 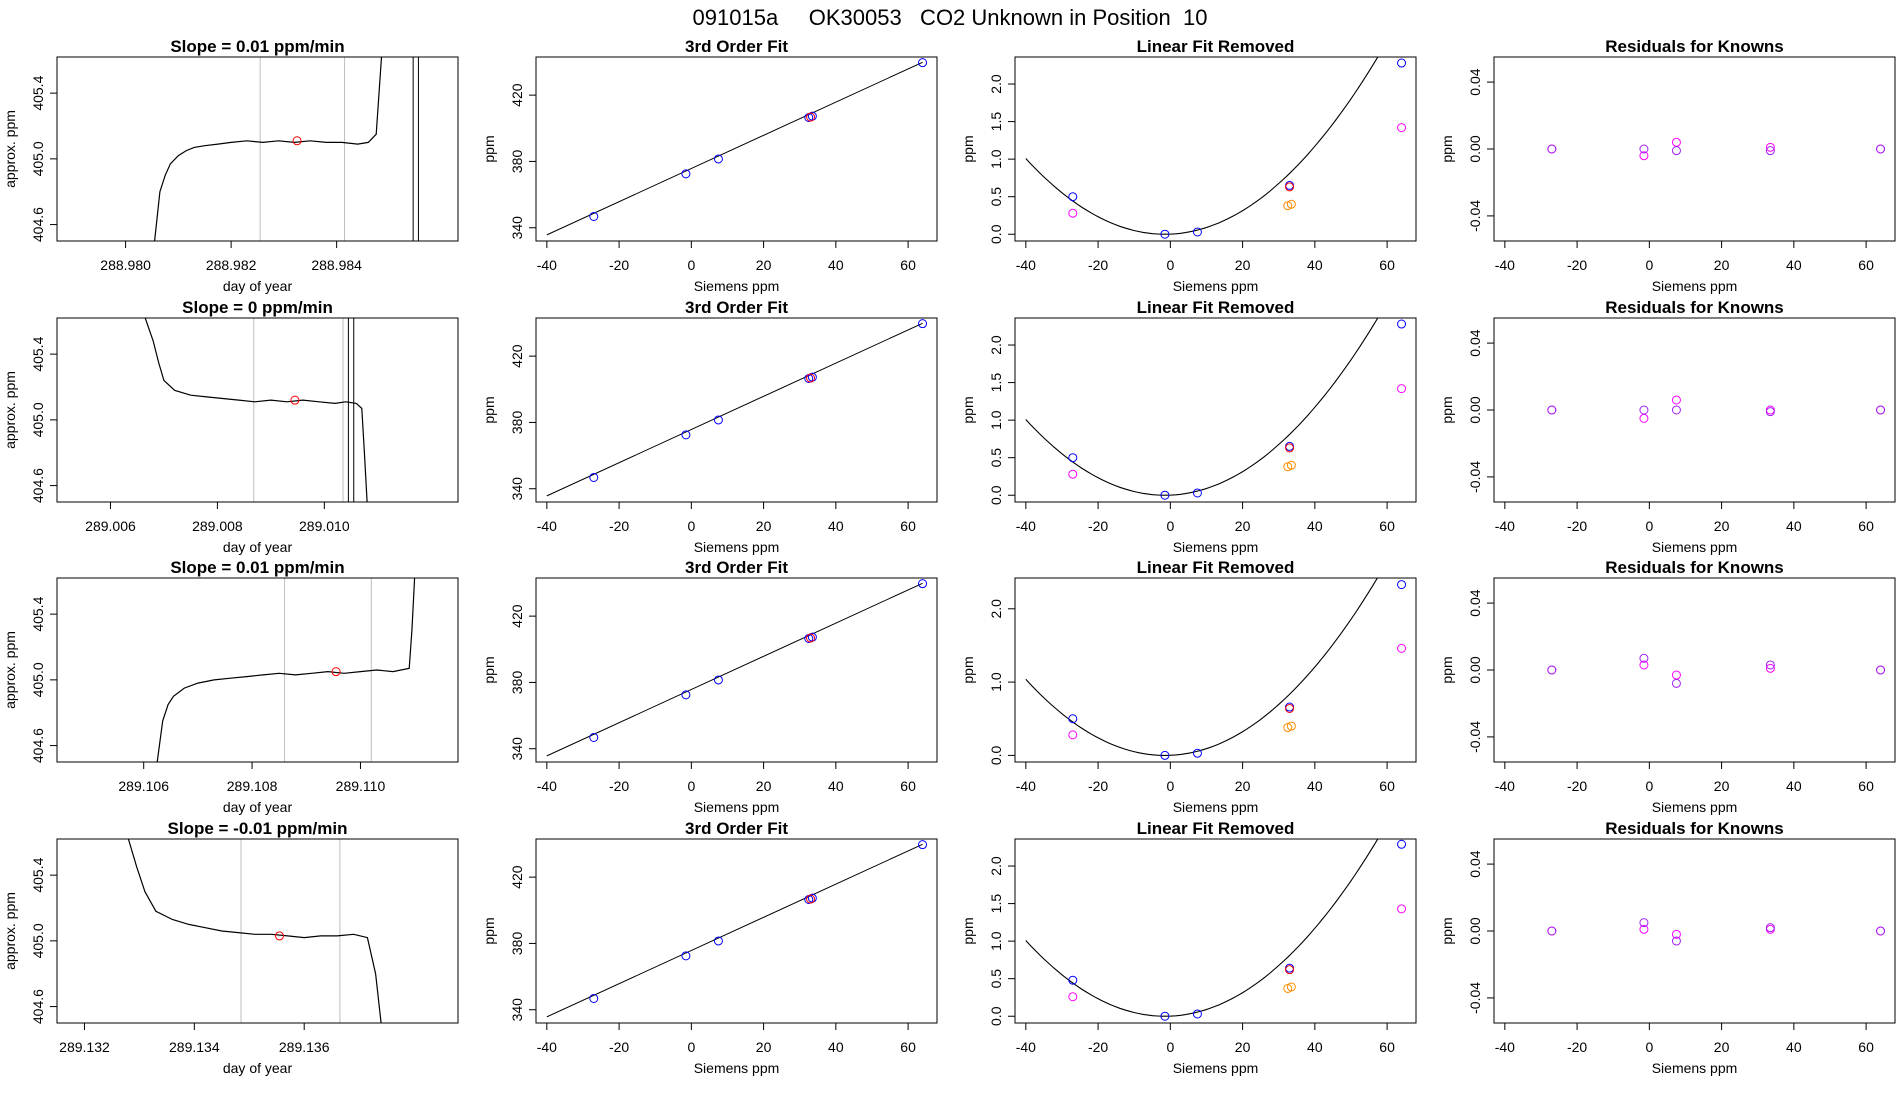 I want to click on x-tick-label: 289.110, so click(x=361, y=786).